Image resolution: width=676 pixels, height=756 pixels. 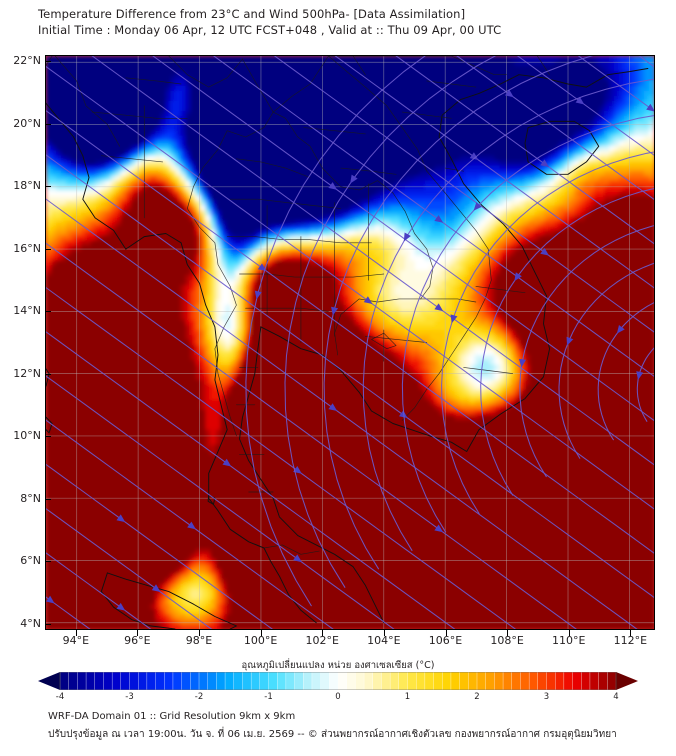 I want to click on y-tick-label: 20°N, so click(x=27, y=123).